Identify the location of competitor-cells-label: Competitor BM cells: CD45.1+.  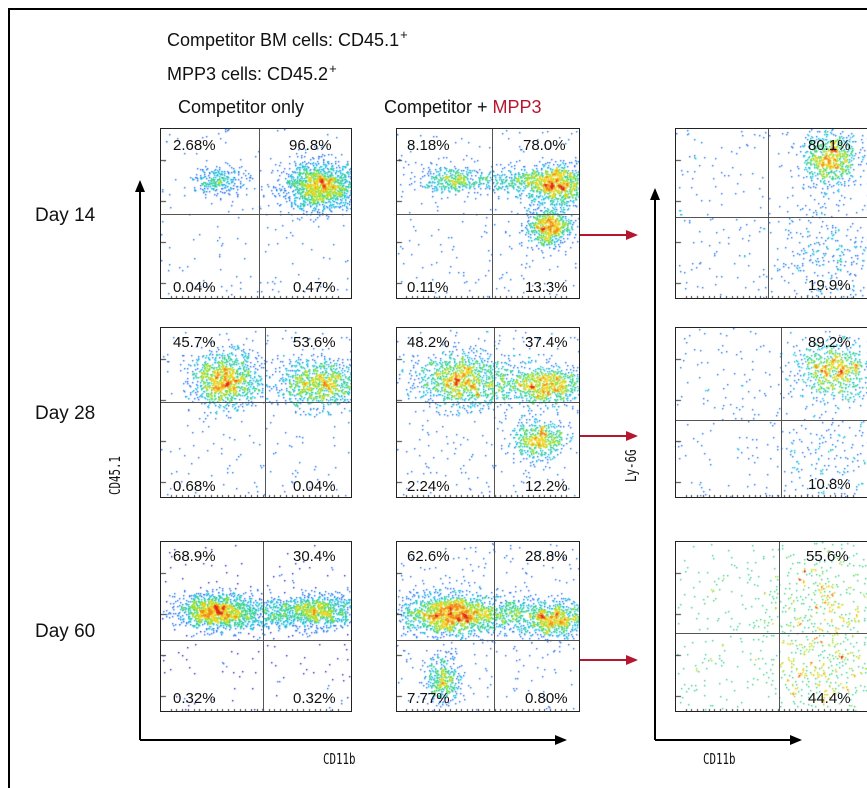
(287, 39).